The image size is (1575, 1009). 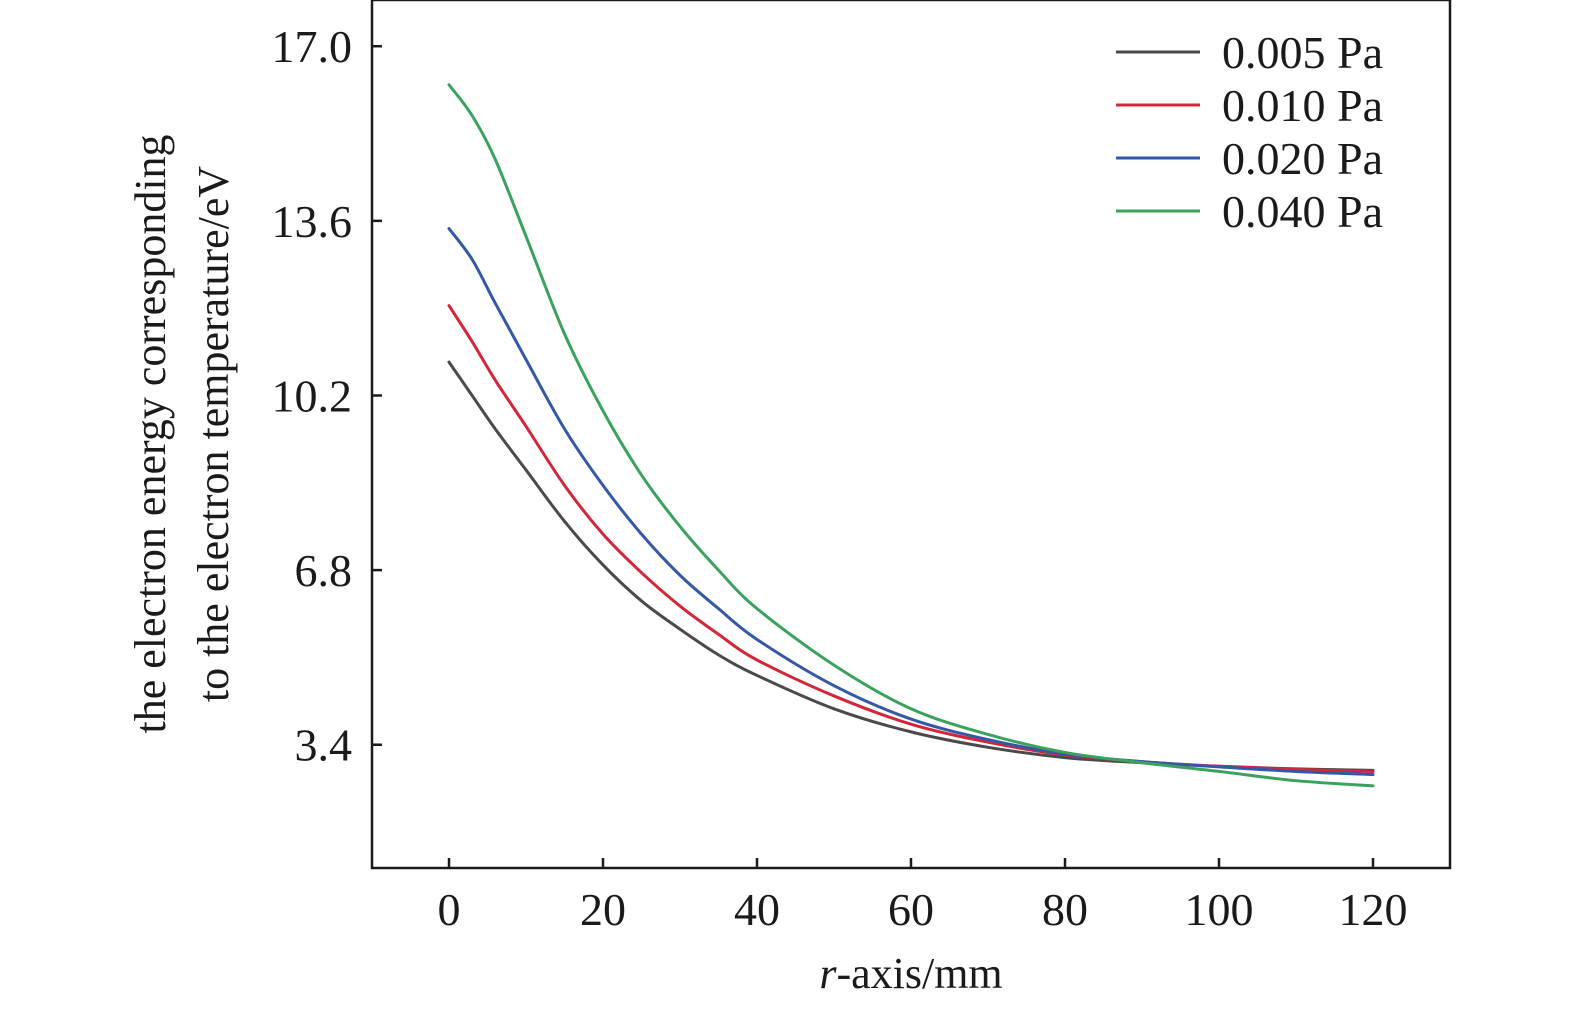 What do you see at coordinates (324, 745) in the screenshot?
I see `y-tick-label: 3.4` at bounding box center [324, 745].